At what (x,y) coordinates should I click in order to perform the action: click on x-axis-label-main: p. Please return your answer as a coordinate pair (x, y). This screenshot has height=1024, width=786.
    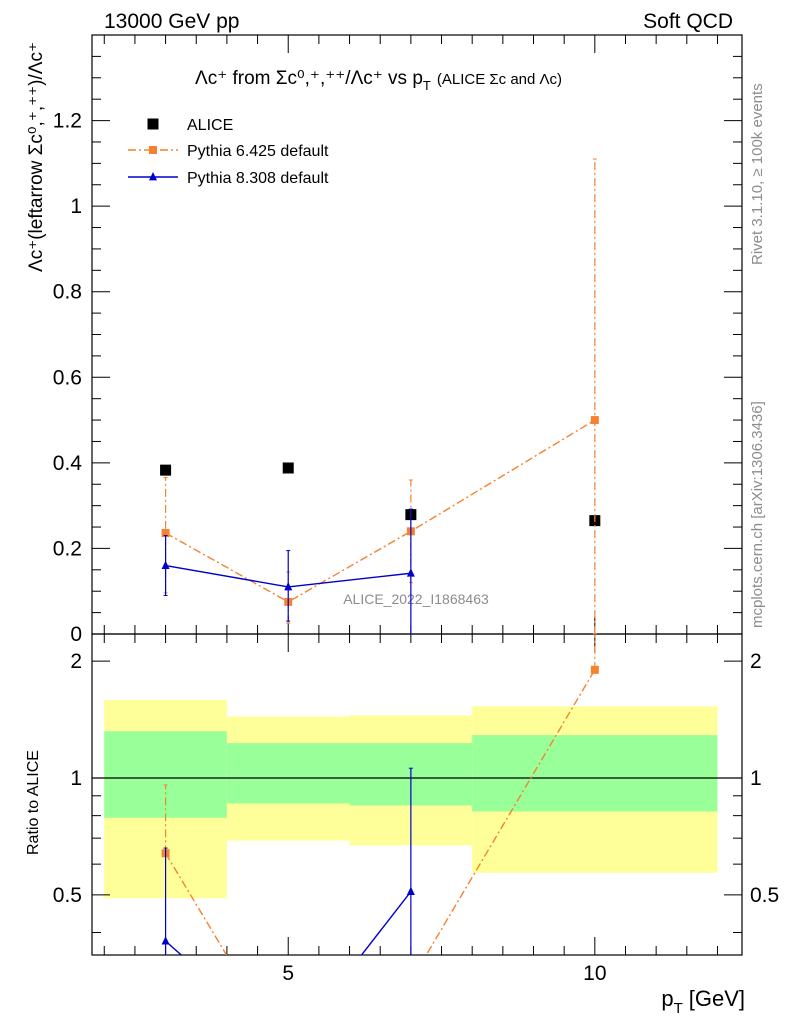
    Looking at the image, I should click on (667, 998).